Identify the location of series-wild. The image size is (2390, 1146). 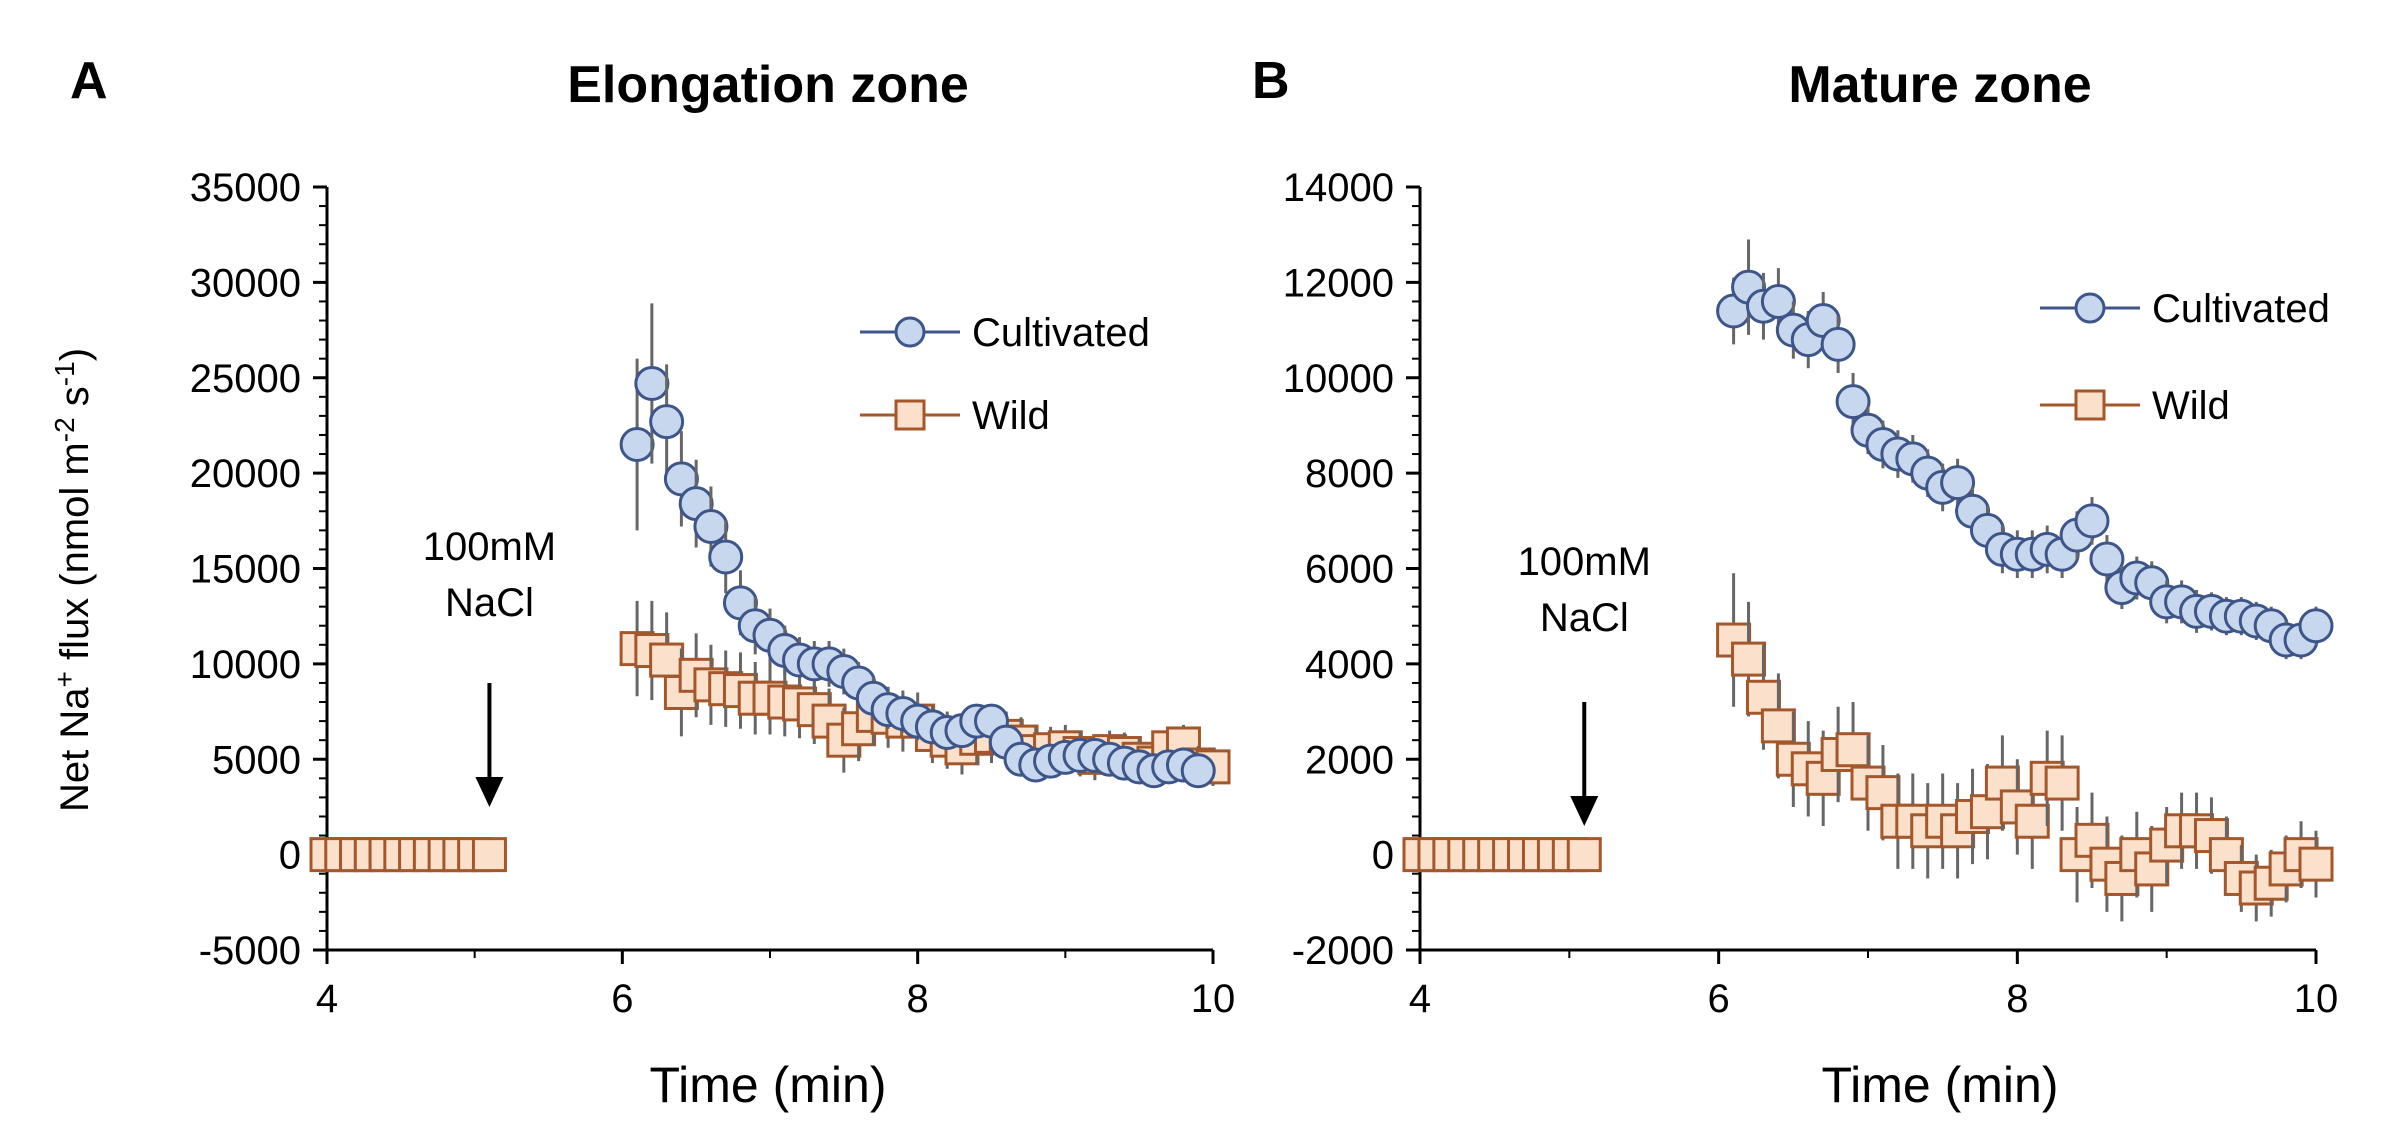
(1868, 747).